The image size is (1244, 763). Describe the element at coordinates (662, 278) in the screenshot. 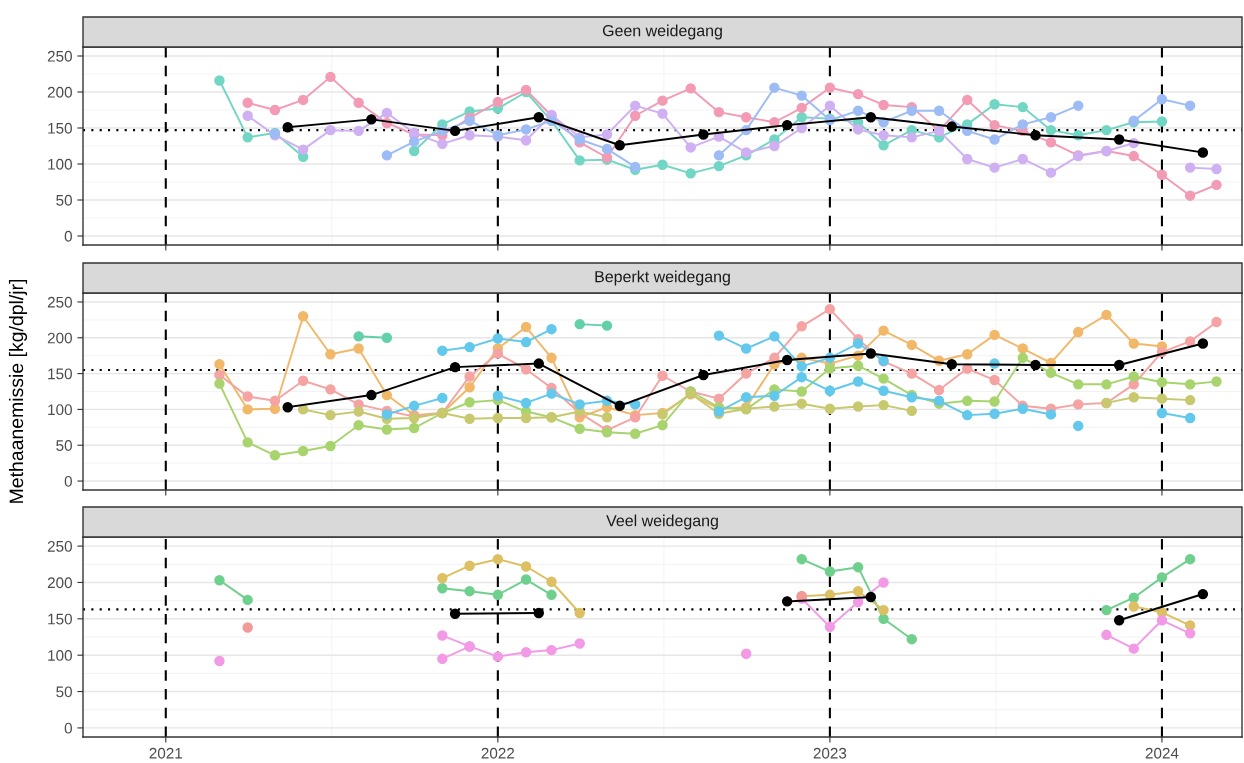

I see `chart-title: Beperkt weidegang` at that location.